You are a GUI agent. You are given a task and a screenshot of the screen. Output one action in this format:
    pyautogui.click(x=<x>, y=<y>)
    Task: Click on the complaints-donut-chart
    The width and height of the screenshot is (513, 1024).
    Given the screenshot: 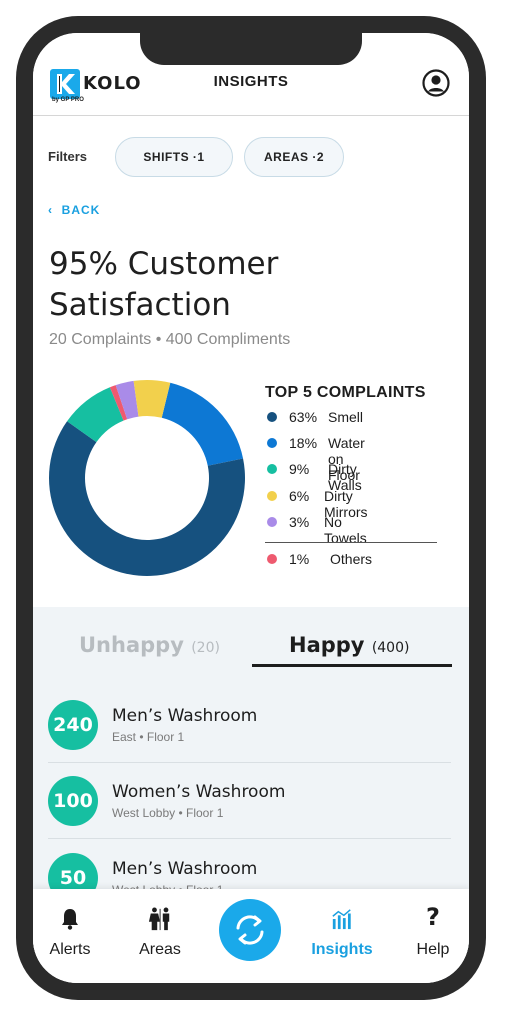 What is the action you would take?
    pyautogui.click(x=147, y=478)
    